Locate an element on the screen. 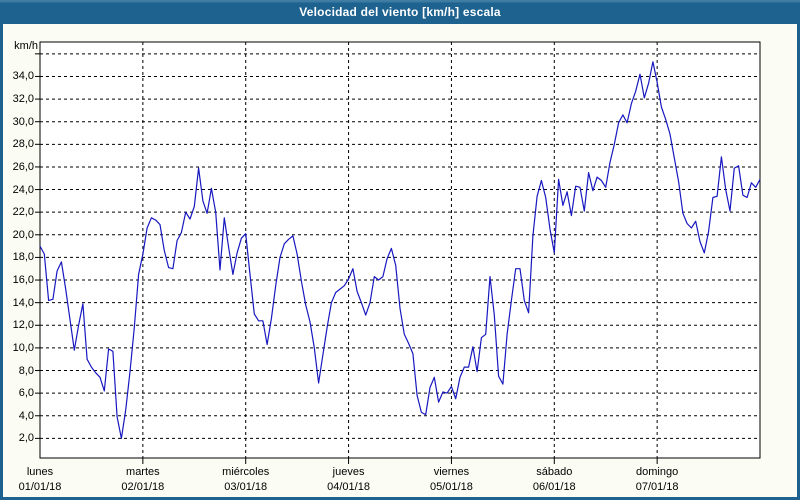 Image resolution: width=800 pixels, height=500 pixels. y-tick-label: 10,0 is located at coordinates (23, 347).